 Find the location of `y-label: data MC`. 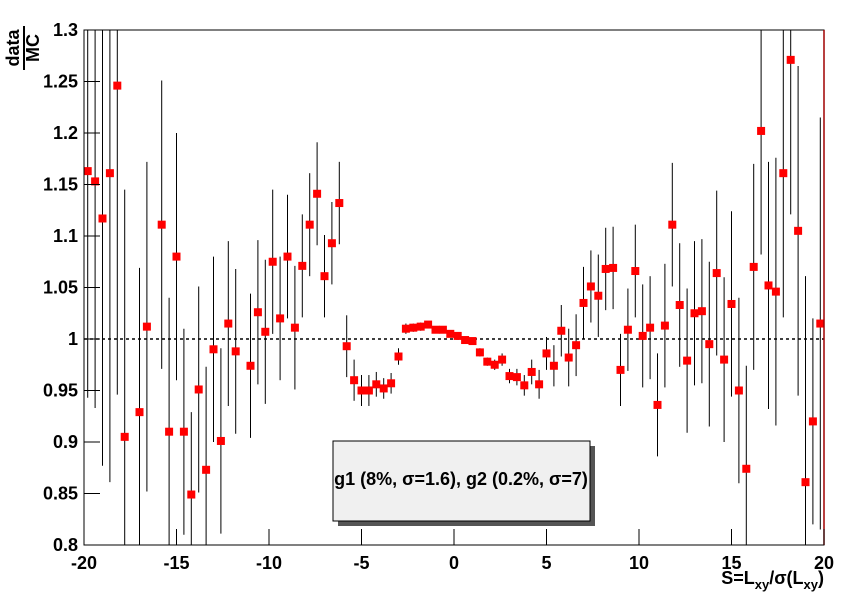

y-label: data MC is located at coordinates (23, 48).